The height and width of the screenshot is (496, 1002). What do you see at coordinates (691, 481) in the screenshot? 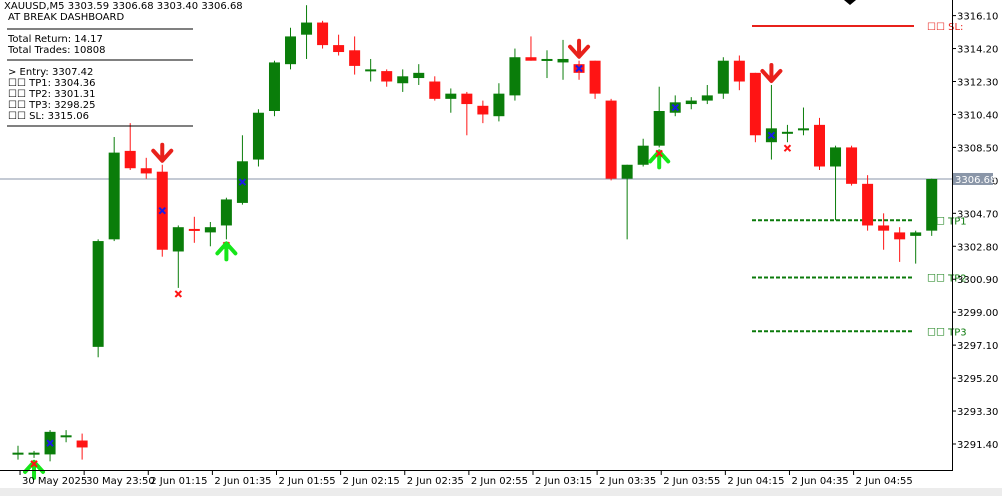
I see `x-tick-label: 2 Jun 03:55` at bounding box center [691, 481].